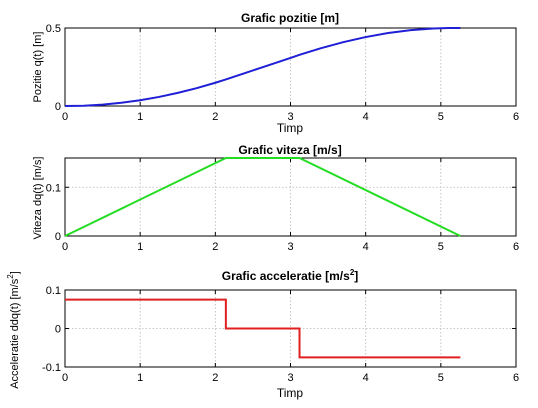 This screenshot has height=408, width=538. Describe the element at coordinates (516, 117) in the screenshot. I see `position-xtick-label: 6` at that location.